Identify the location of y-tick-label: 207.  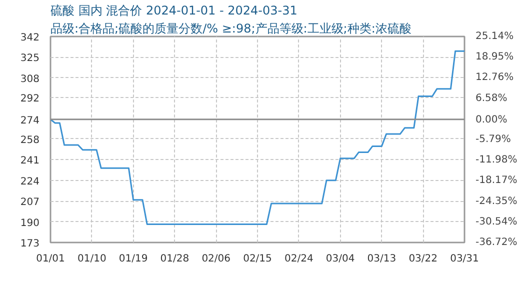
(30, 202).